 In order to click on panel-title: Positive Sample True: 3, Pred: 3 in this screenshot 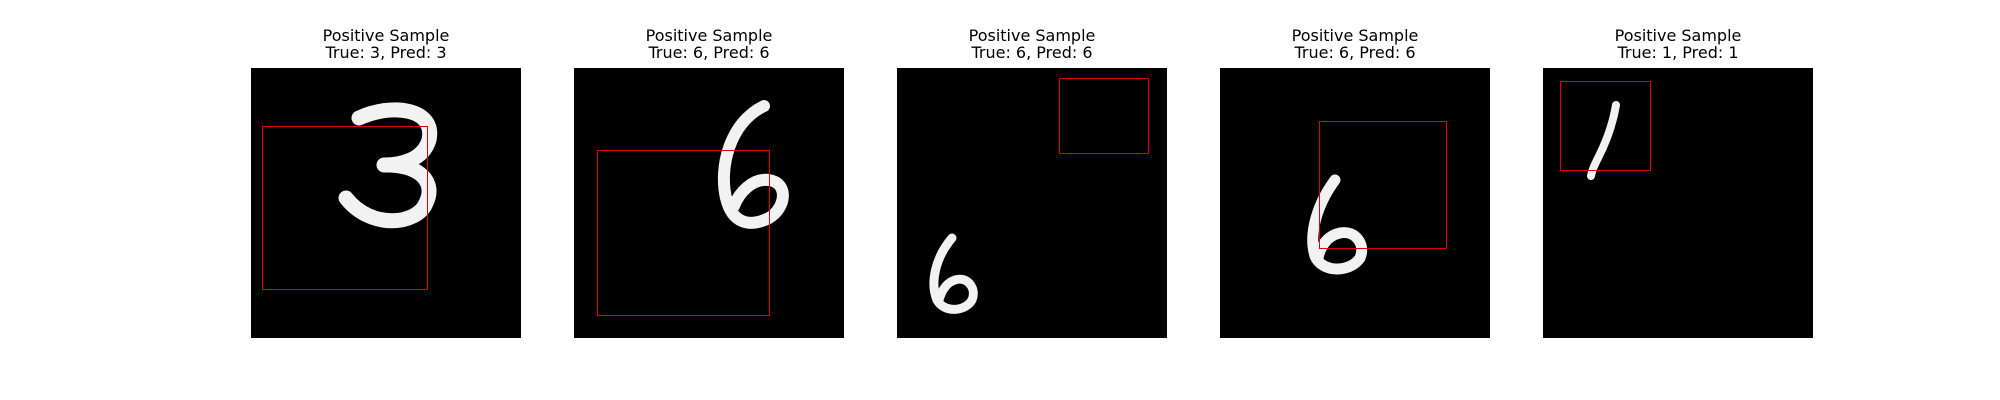, I will do `click(386, 44)`.